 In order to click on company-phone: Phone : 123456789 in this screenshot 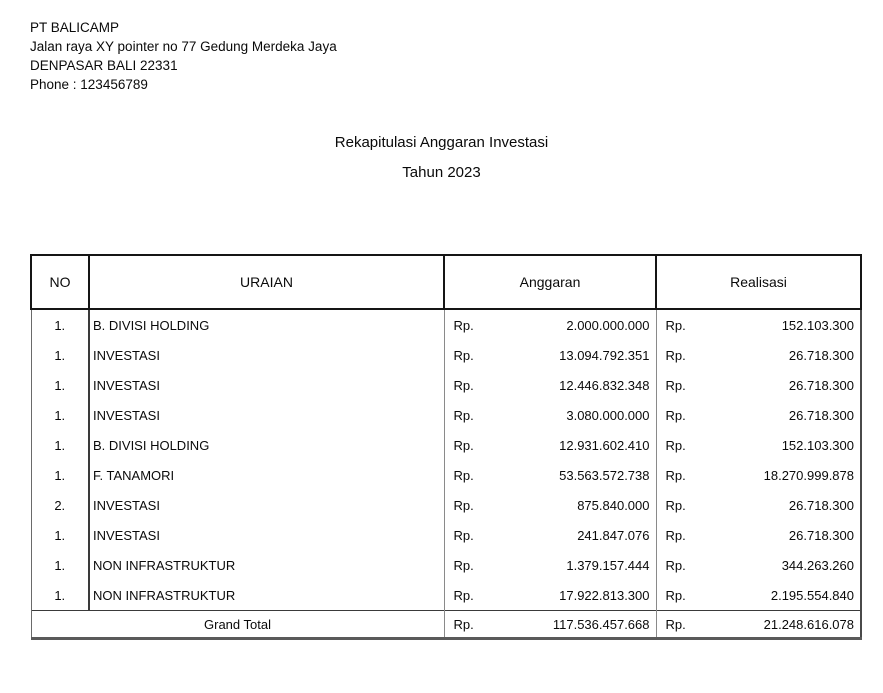, I will do `click(89, 84)`.